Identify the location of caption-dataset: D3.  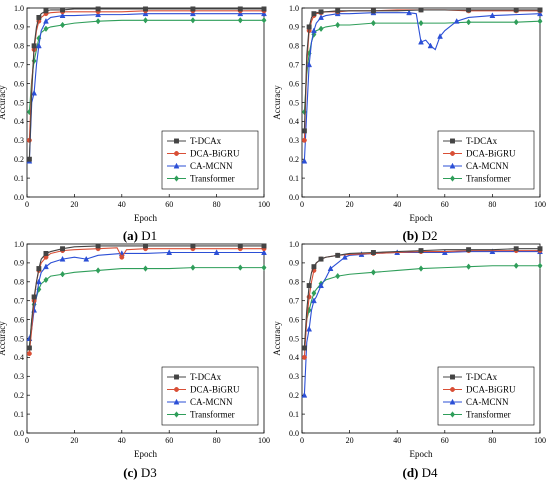
(147, 472).